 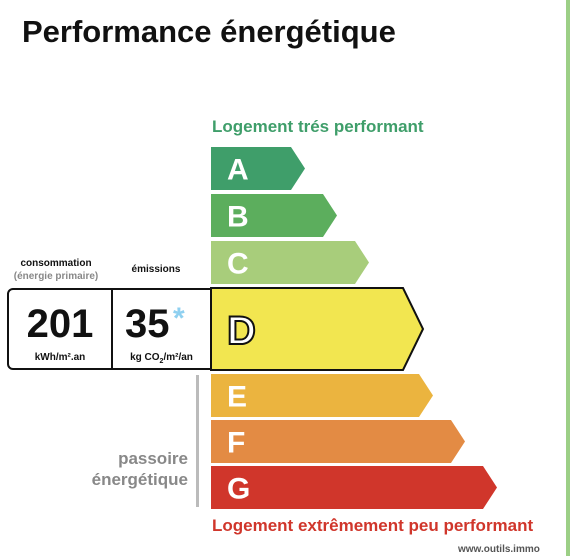 I want to click on energy-class-letter-e: E, so click(x=237, y=397).